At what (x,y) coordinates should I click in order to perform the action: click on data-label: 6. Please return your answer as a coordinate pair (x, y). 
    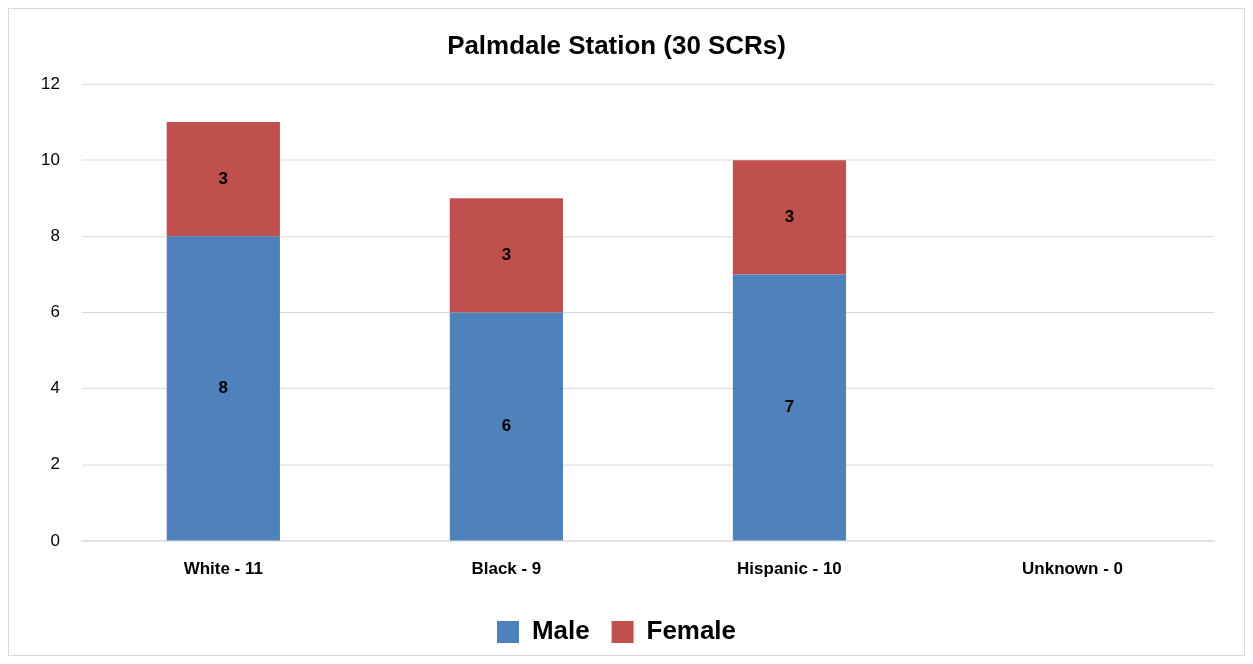
    Looking at the image, I should click on (506, 426).